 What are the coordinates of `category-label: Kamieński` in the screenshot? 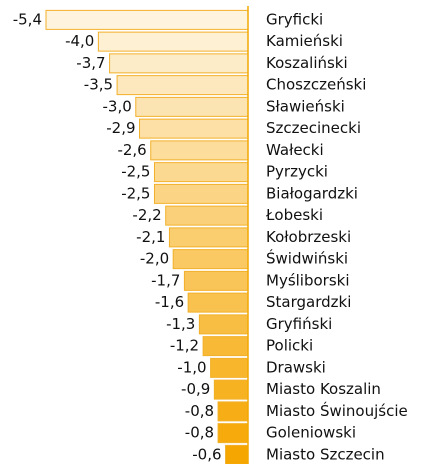 It's located at (304, 41).